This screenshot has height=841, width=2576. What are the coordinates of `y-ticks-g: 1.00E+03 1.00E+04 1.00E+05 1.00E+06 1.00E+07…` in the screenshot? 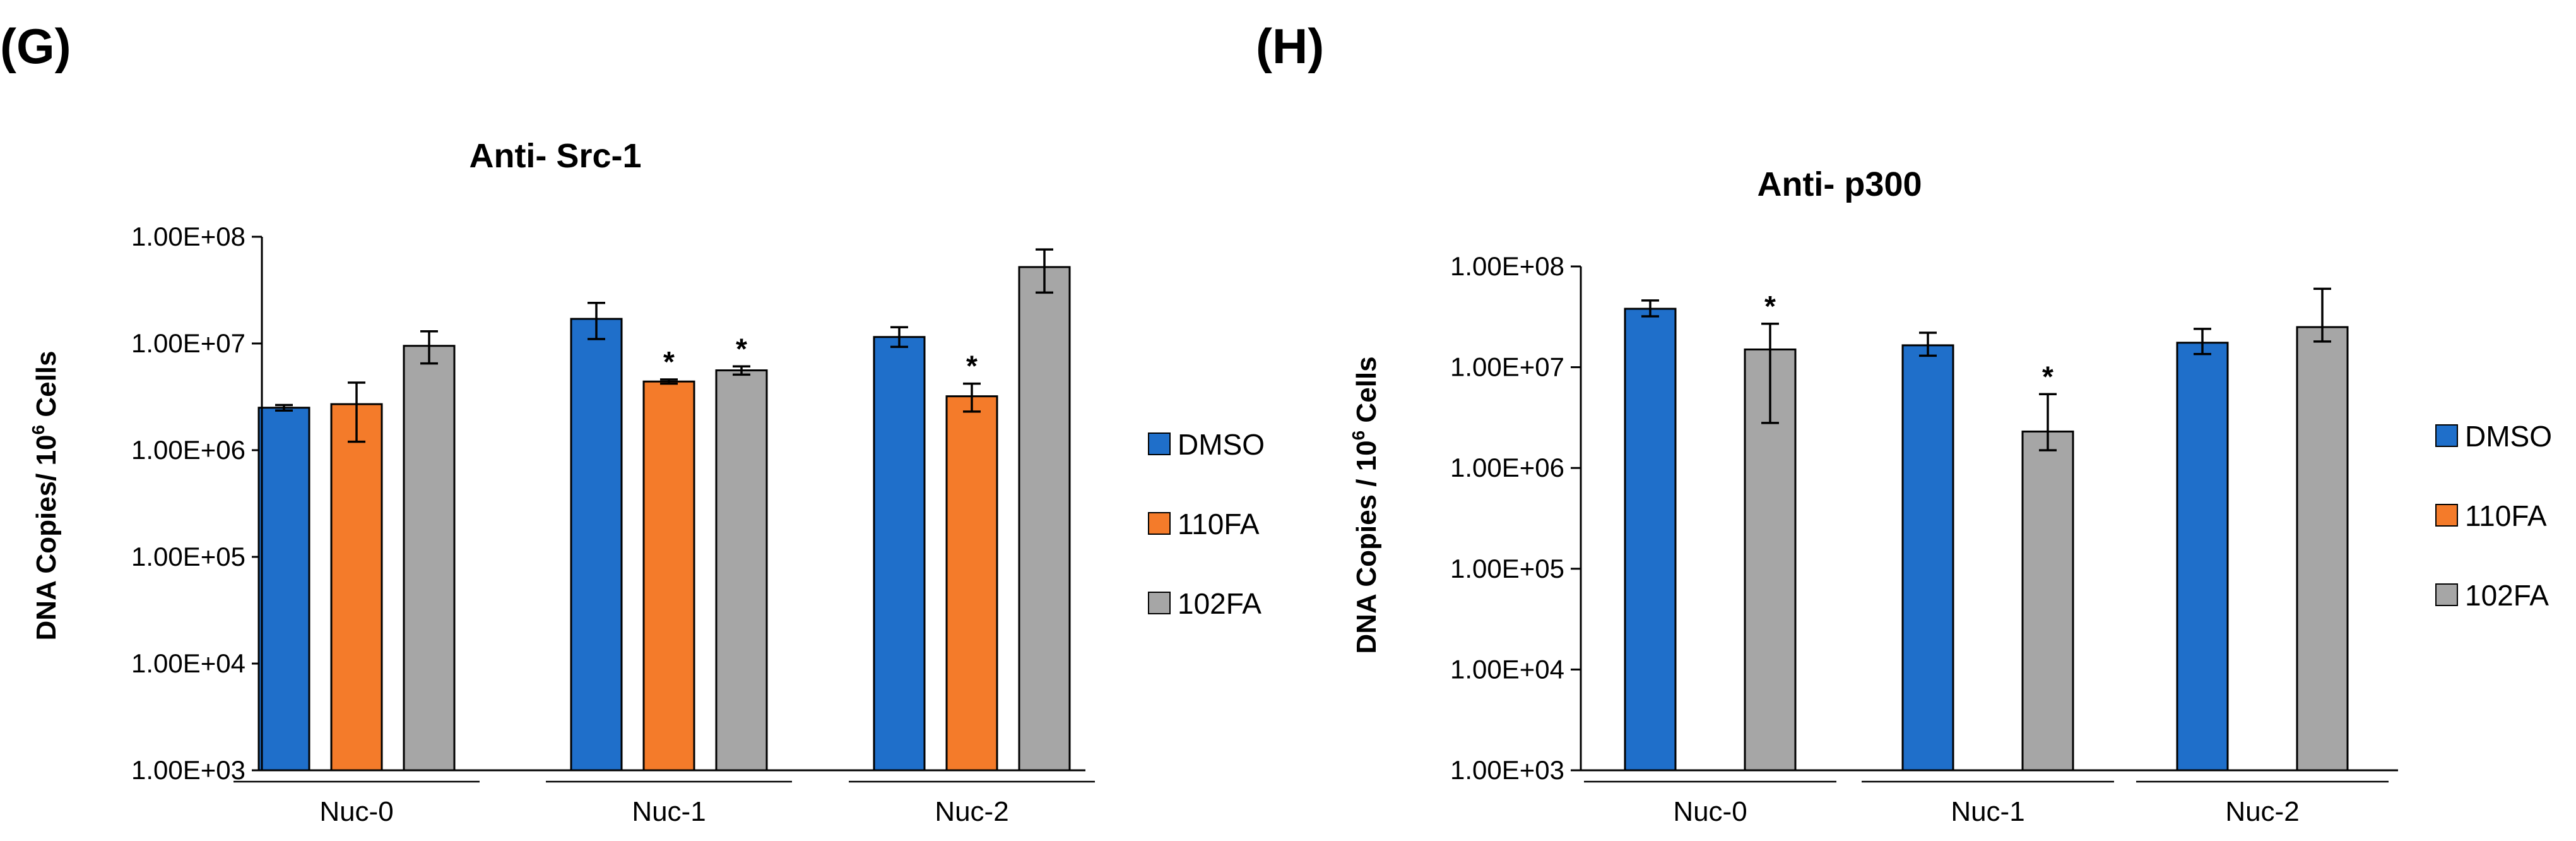 It's located at (197, 503).